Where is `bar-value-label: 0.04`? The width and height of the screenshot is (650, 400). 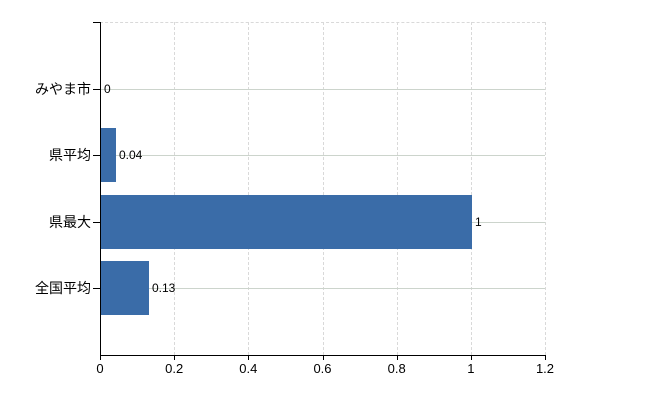 bar-value-label: 0.04 is located at coordinates (131, 155).